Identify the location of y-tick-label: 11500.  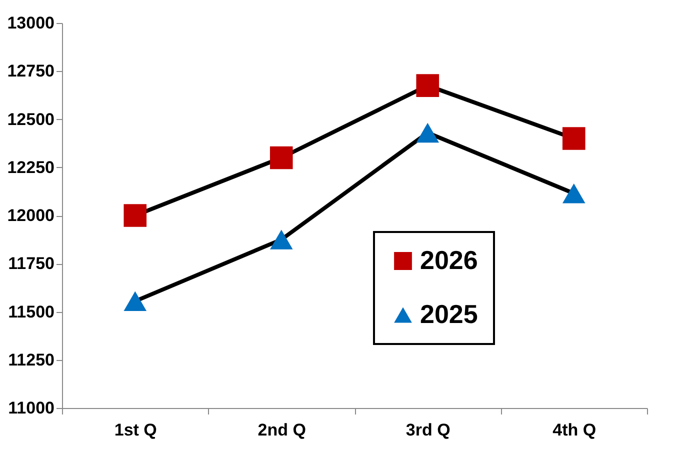
(31, 312).